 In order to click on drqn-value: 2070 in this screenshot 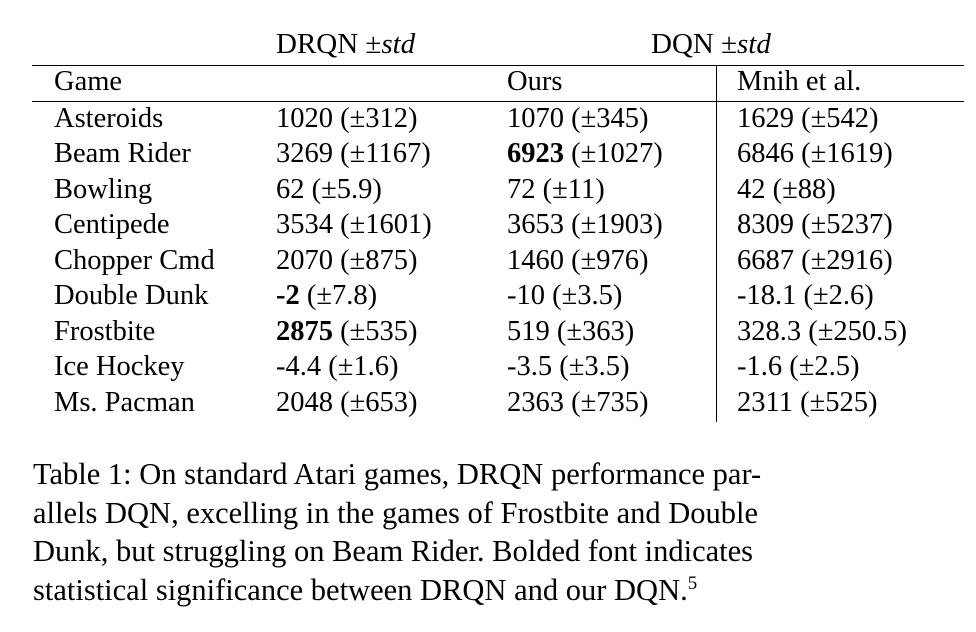, I will do `click(304, 260)`.